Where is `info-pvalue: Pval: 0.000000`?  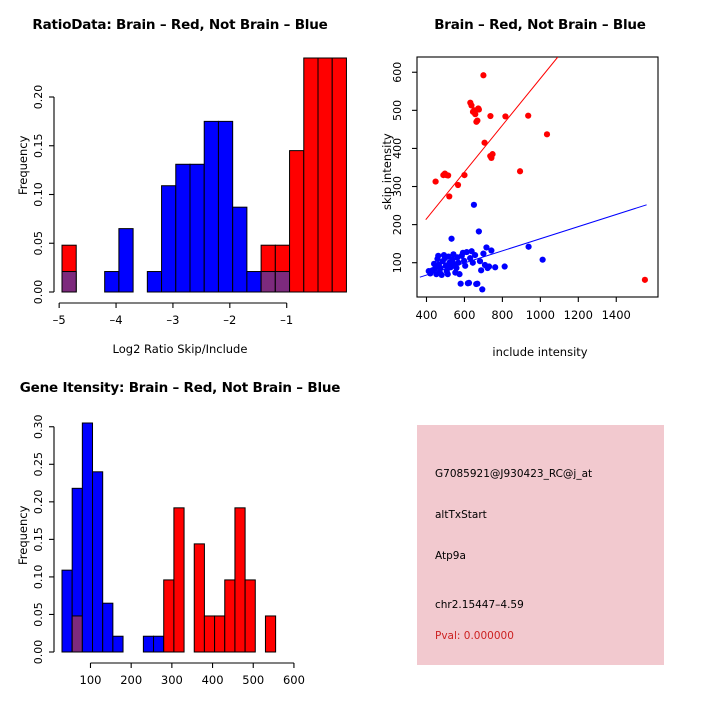 info-pvalue: Pval: 0.000000 is located at coordinates (474, 636).